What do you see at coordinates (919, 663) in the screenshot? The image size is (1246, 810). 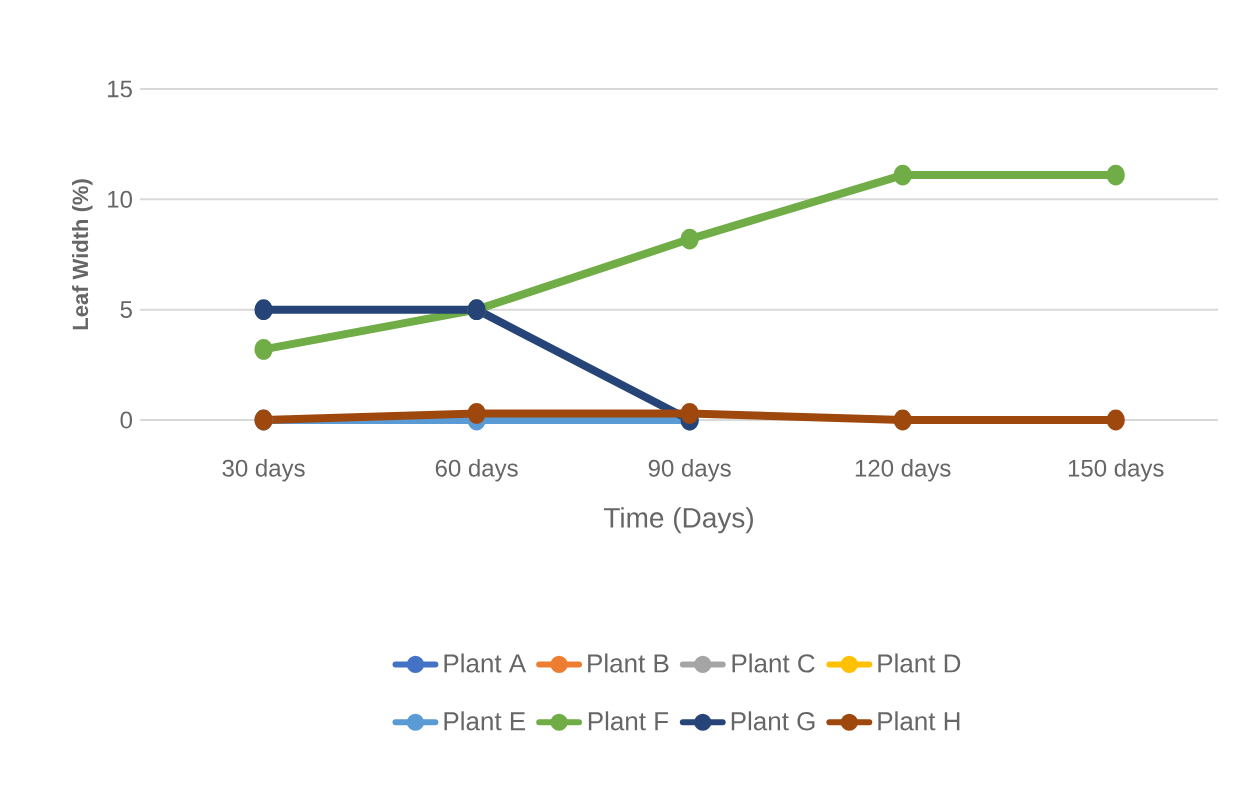 I see `legend-label: Plant D` at bounding box center [919, 663].